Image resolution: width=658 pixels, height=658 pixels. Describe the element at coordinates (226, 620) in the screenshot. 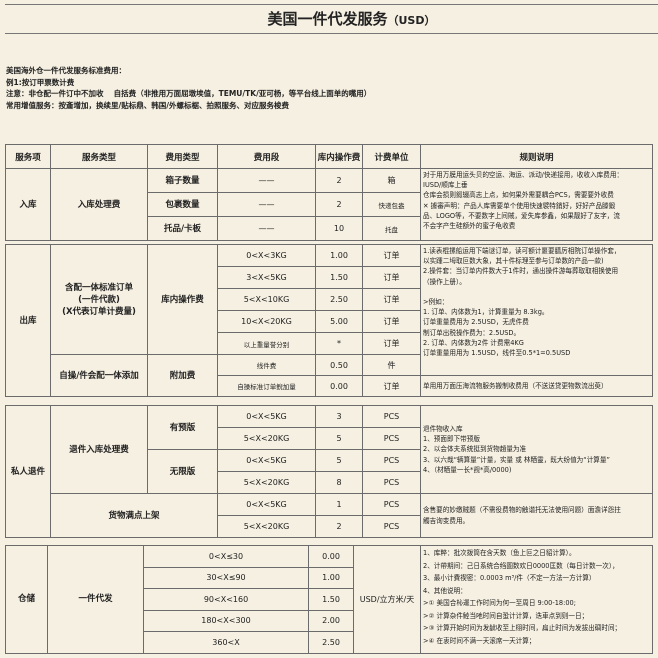

I see `range: 180<X<300` at that location.